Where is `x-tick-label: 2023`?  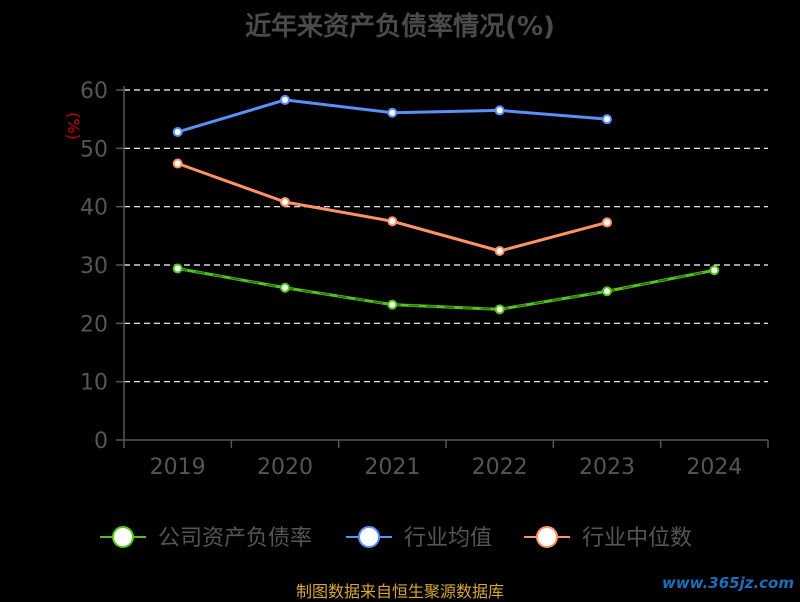 x-tick-label: 2023 is located at coordinates (607, 467).